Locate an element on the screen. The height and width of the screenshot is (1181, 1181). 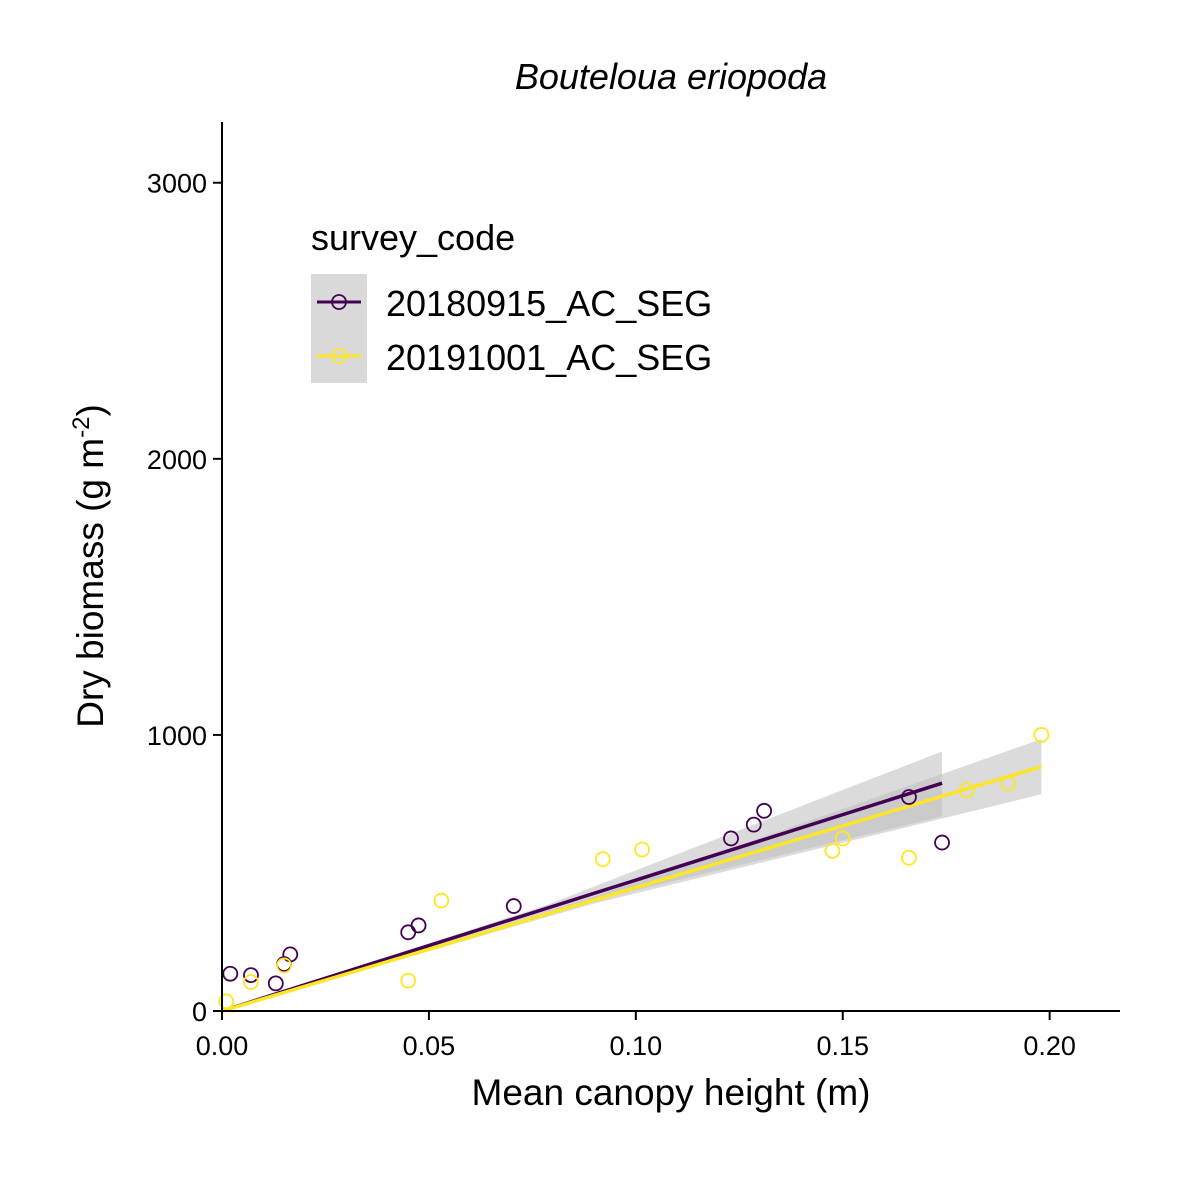
y-axis-title-main: Dry biomass (g m is located at coordinates (90, 583).